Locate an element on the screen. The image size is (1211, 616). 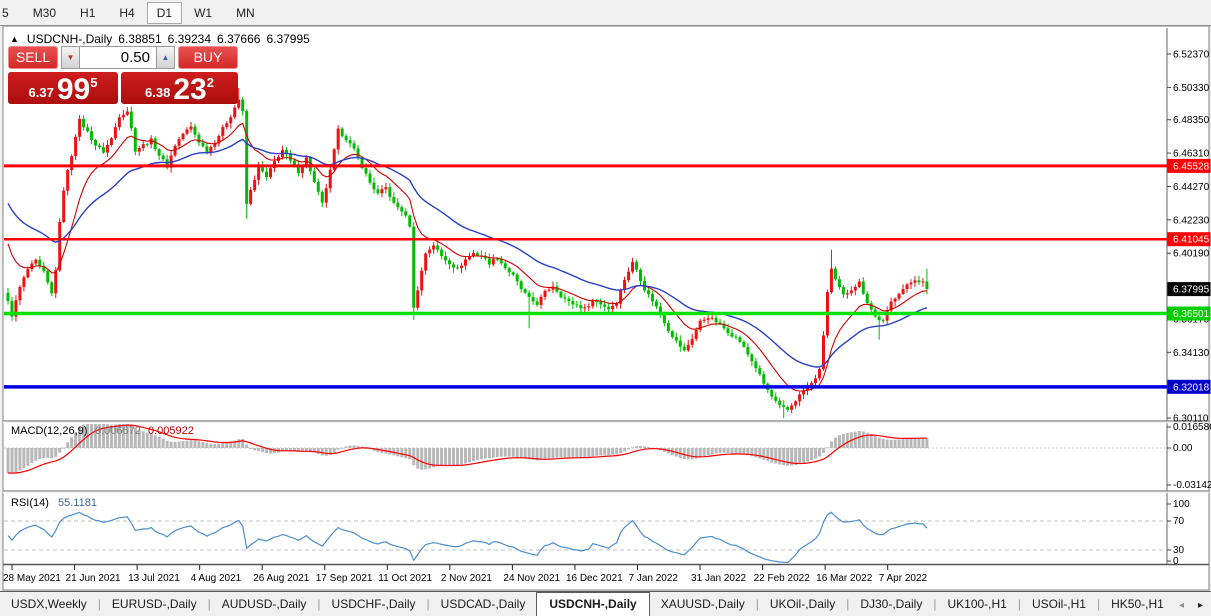
svg-text: 26 Aug 2021 is located at coordinates (281, 578).